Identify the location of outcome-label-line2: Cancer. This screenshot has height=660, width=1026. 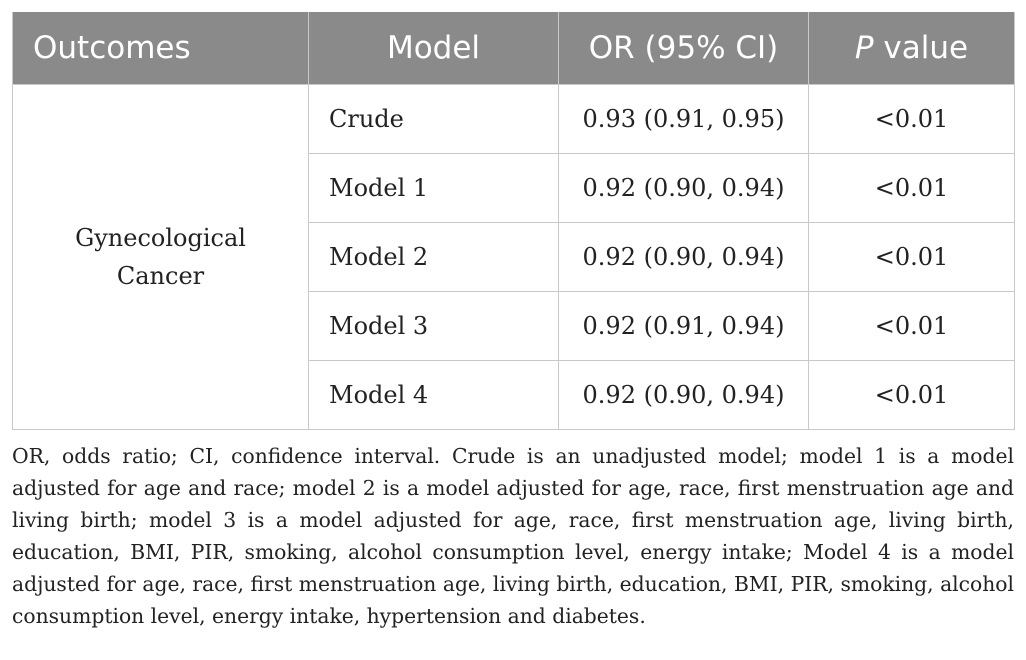
(160, 276).